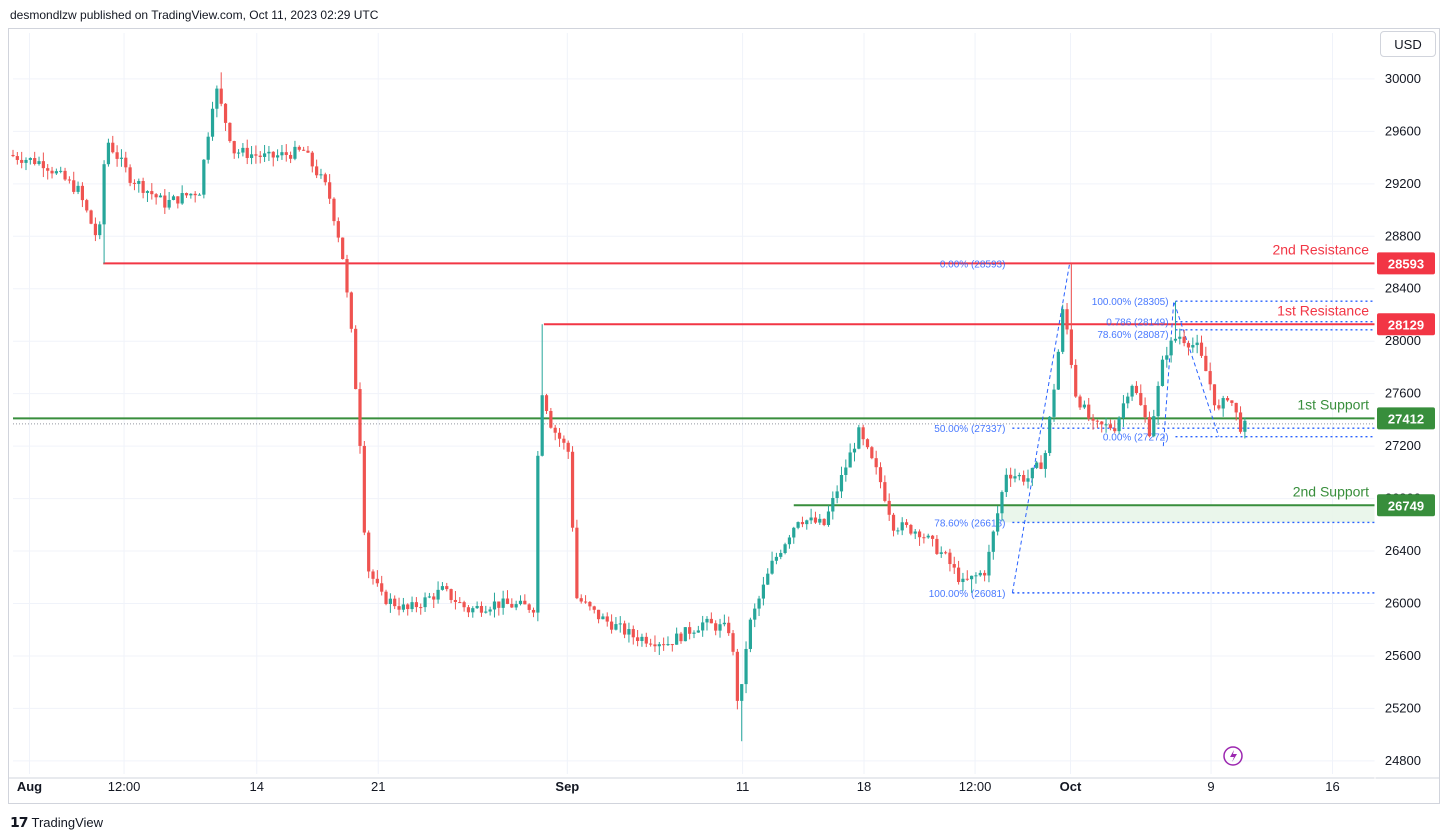 This screenshot has width=1450, height=839. Describe the element at coordinates (1408, 44) in the screenshot. I see `currency-button: USD` at that location.